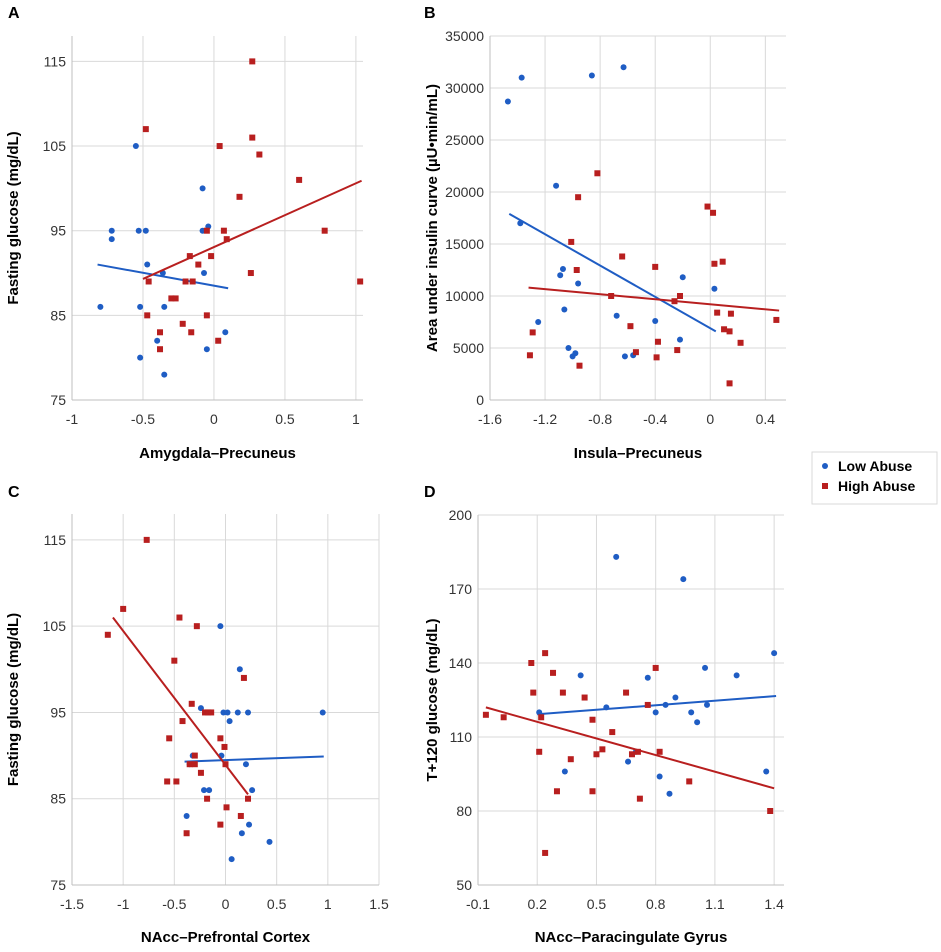  What do you see at coordinates (464, 885) in the screenshot?
I see `y-tick-label: 50` at bounding box center [464, 885].